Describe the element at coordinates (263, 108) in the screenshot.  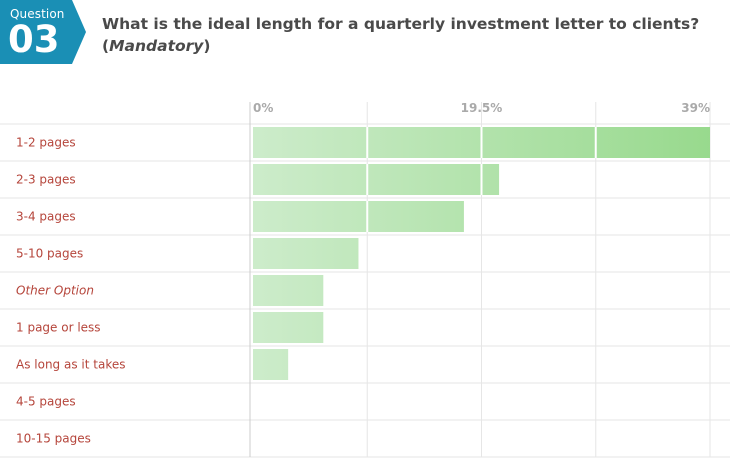
I see `x-tick-label: 0%` at that location.